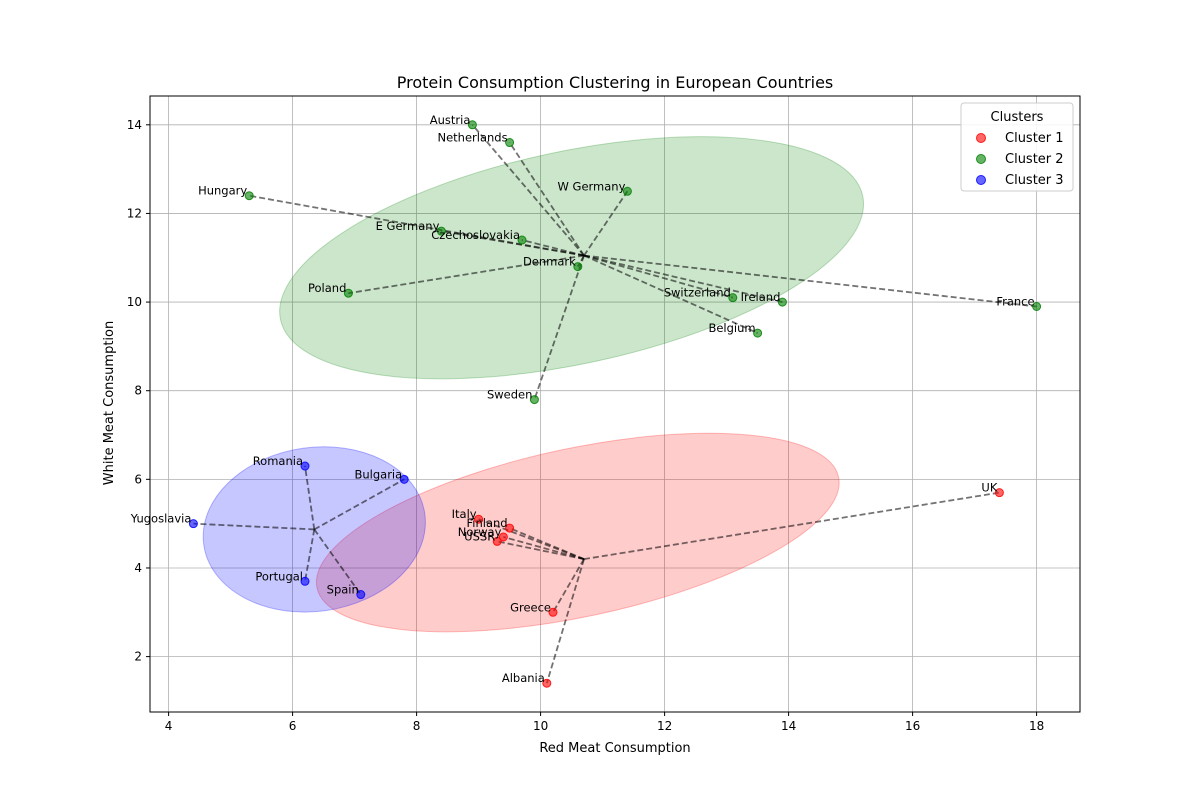 This screenshot has height=800, width=1200. I want to click on x-tick-label: 6, so click(293, 726).